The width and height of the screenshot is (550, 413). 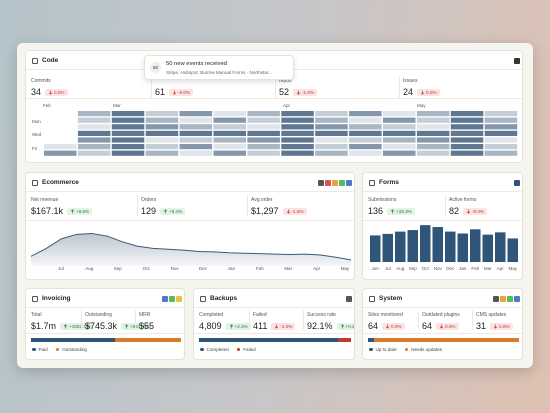 What do you see at coordinates (421, 92) in the screenshot?
I see `stat-row: 24 0.0%` at bounding box center [421, 92].